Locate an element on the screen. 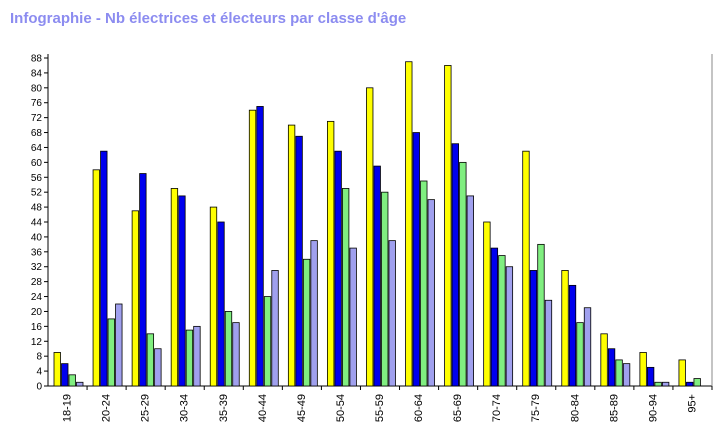  y-tick-label: 24 is located at coordinates (37, 297).